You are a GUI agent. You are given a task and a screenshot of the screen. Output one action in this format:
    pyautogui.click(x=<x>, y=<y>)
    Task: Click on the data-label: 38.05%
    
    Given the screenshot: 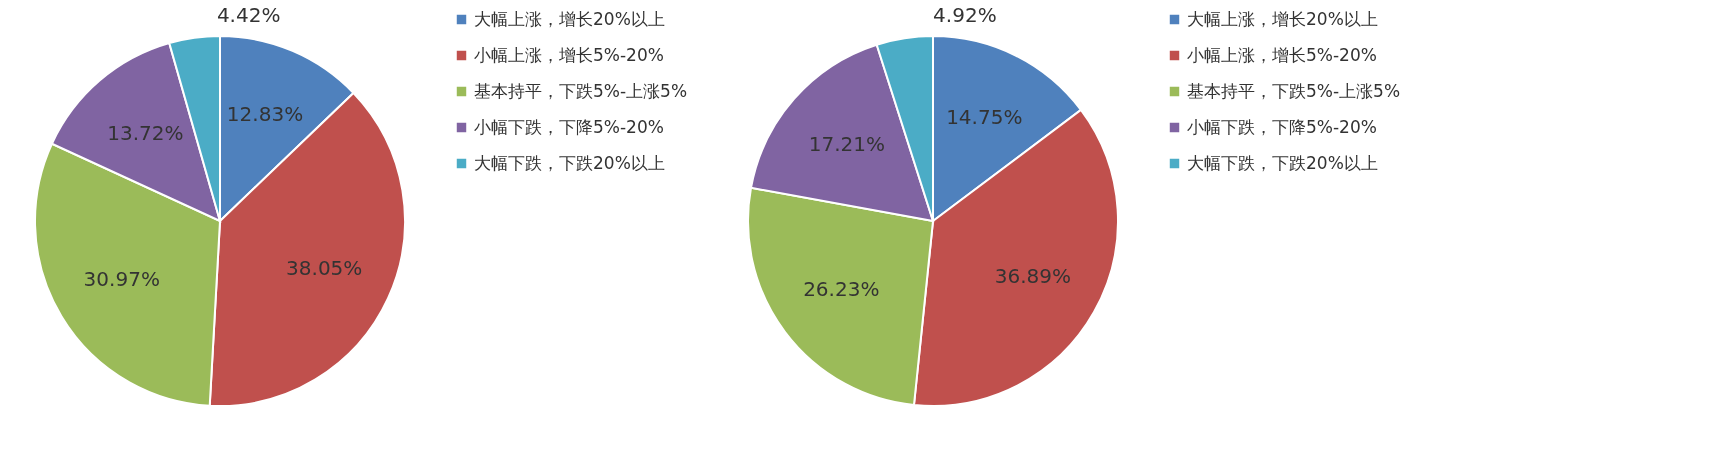 What is the action you would take?
    pyautogui.click(x=324, y=267)
    